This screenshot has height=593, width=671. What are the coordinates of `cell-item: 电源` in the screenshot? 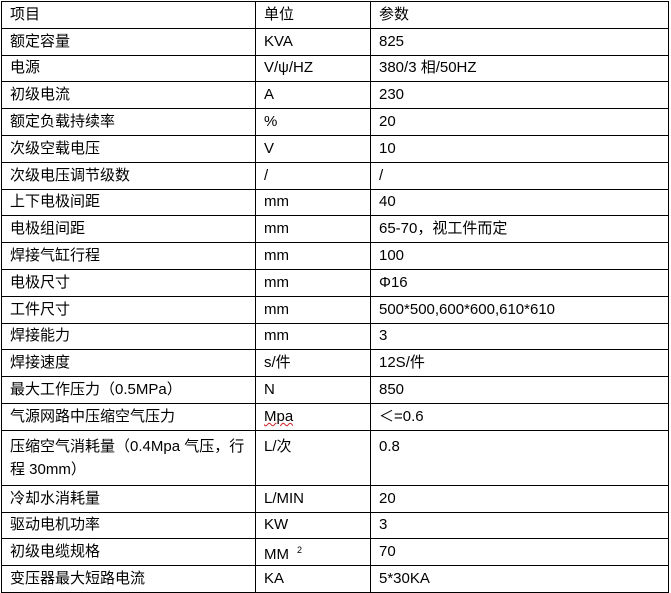 It's located at (128, 68).